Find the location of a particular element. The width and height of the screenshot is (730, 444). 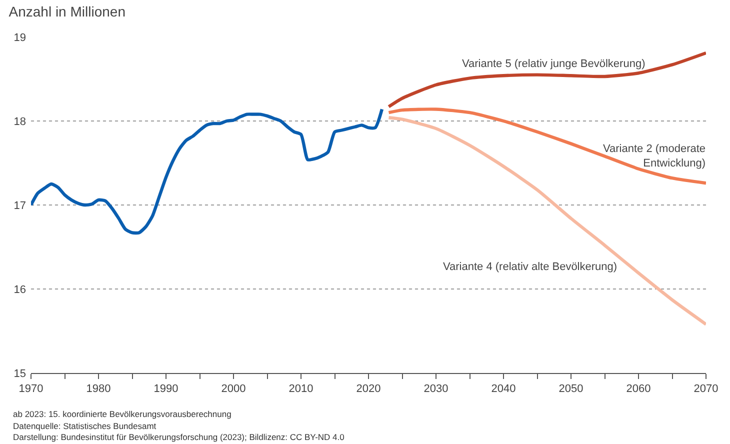

y-tick-label: 15 is located at coordinates (20, 374).